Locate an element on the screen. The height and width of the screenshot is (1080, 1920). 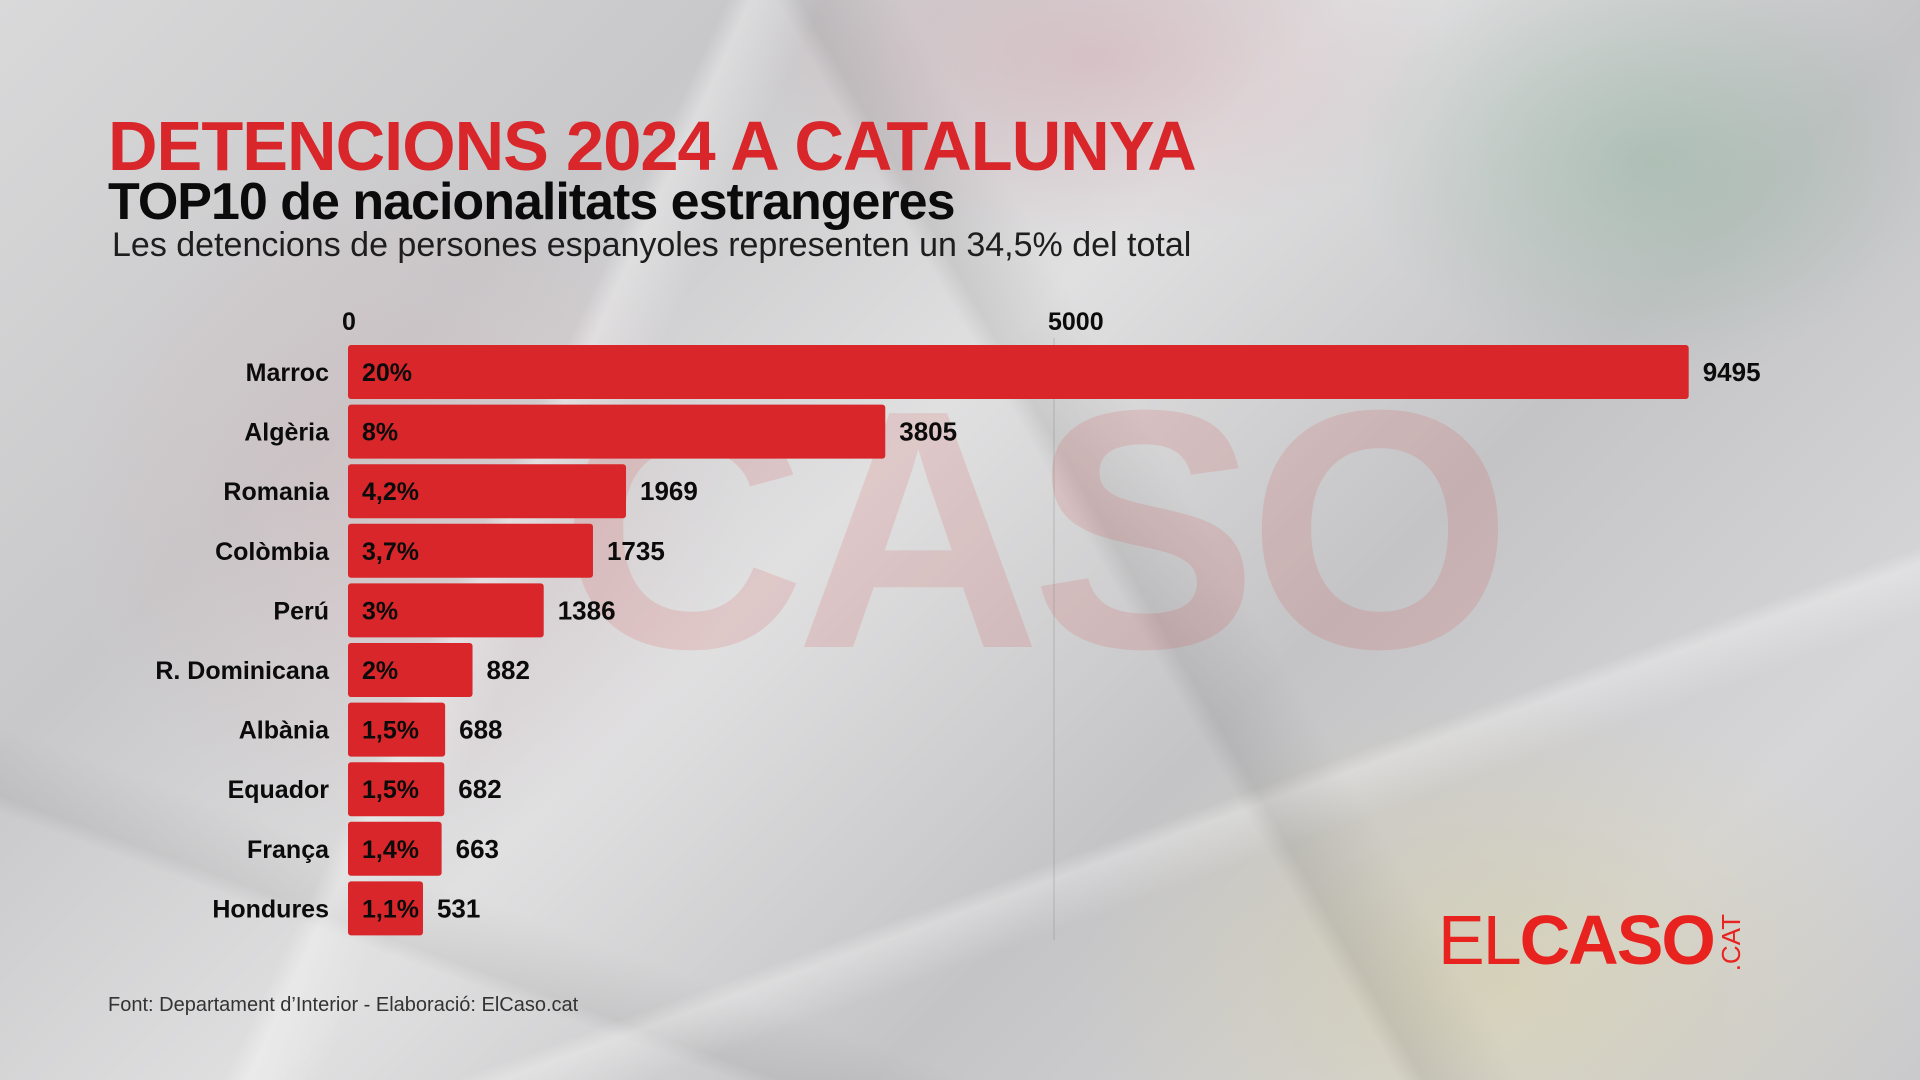
x-tick-label: 0 is located at coordinates (349, 322).